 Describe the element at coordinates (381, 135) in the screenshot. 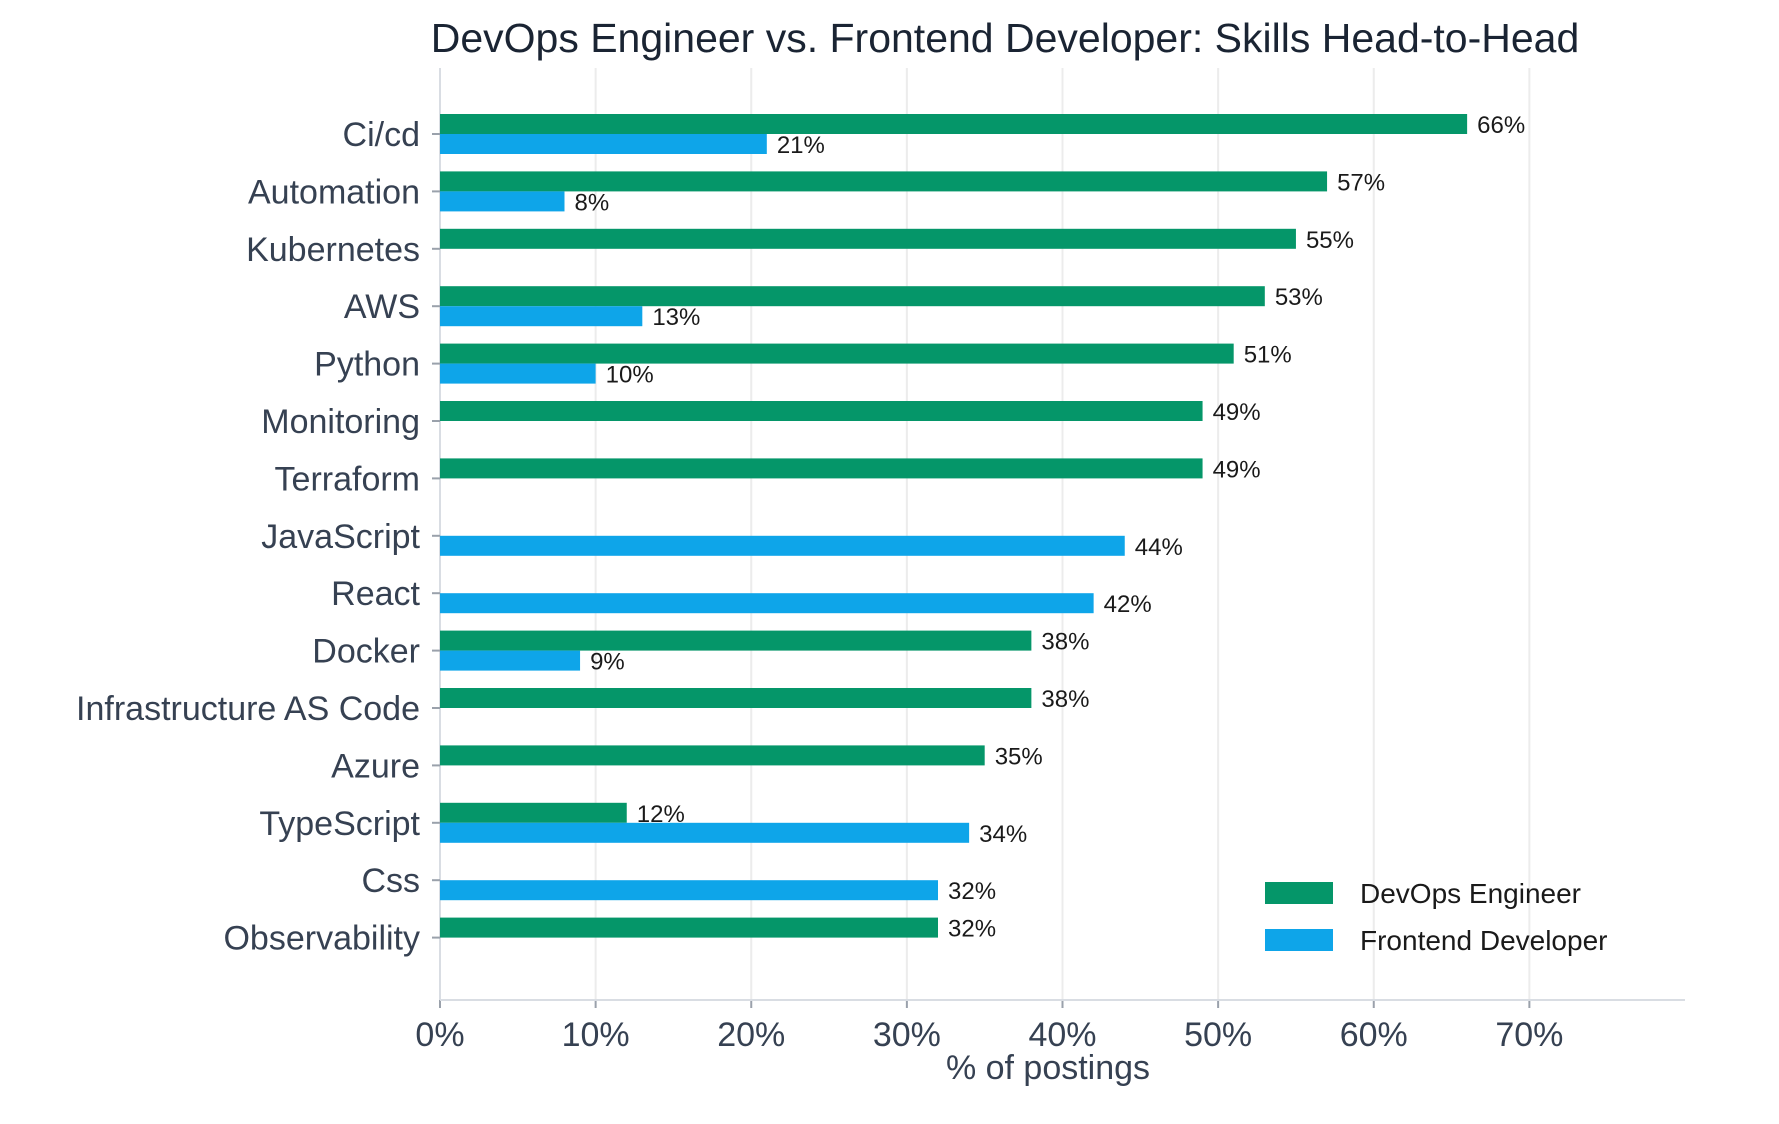

I see `category-label-ci-cd: Ci/cd` at that location.